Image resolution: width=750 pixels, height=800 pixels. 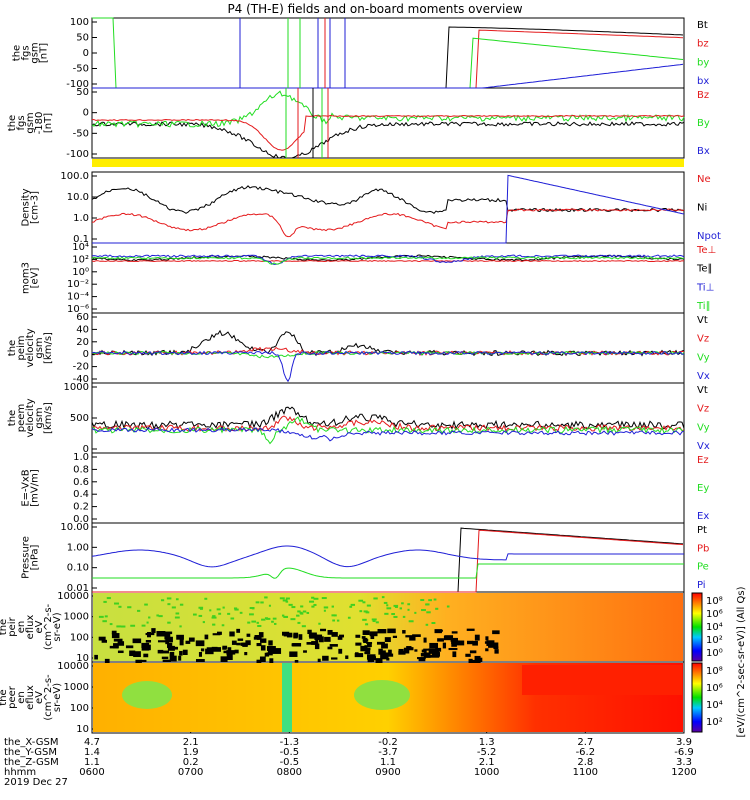 What do you see at coordinates (388, 57) in the screenshot?
I see `series-Bt` at bounding box center [388, 57].